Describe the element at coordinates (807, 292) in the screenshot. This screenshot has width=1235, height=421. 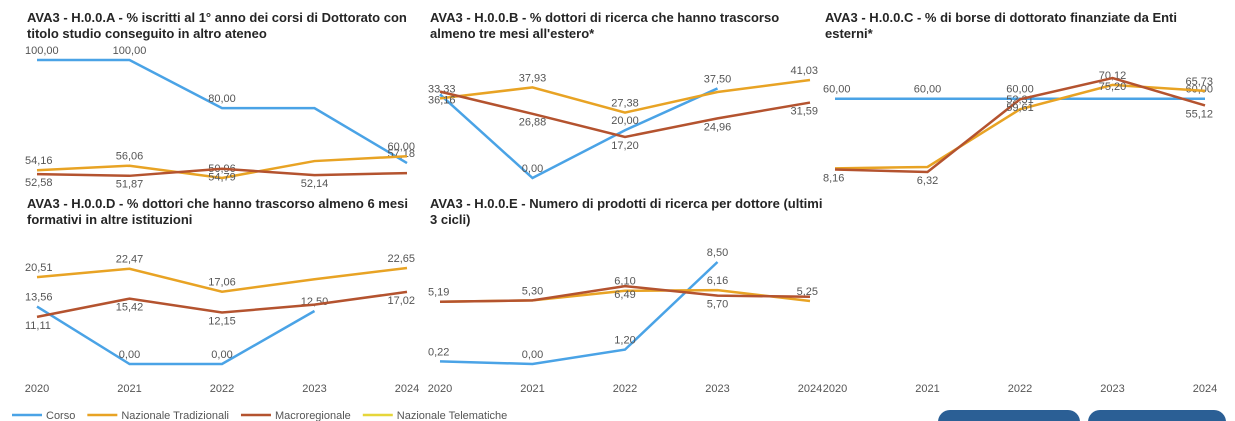
I see `data-label: 5,25` at that location.